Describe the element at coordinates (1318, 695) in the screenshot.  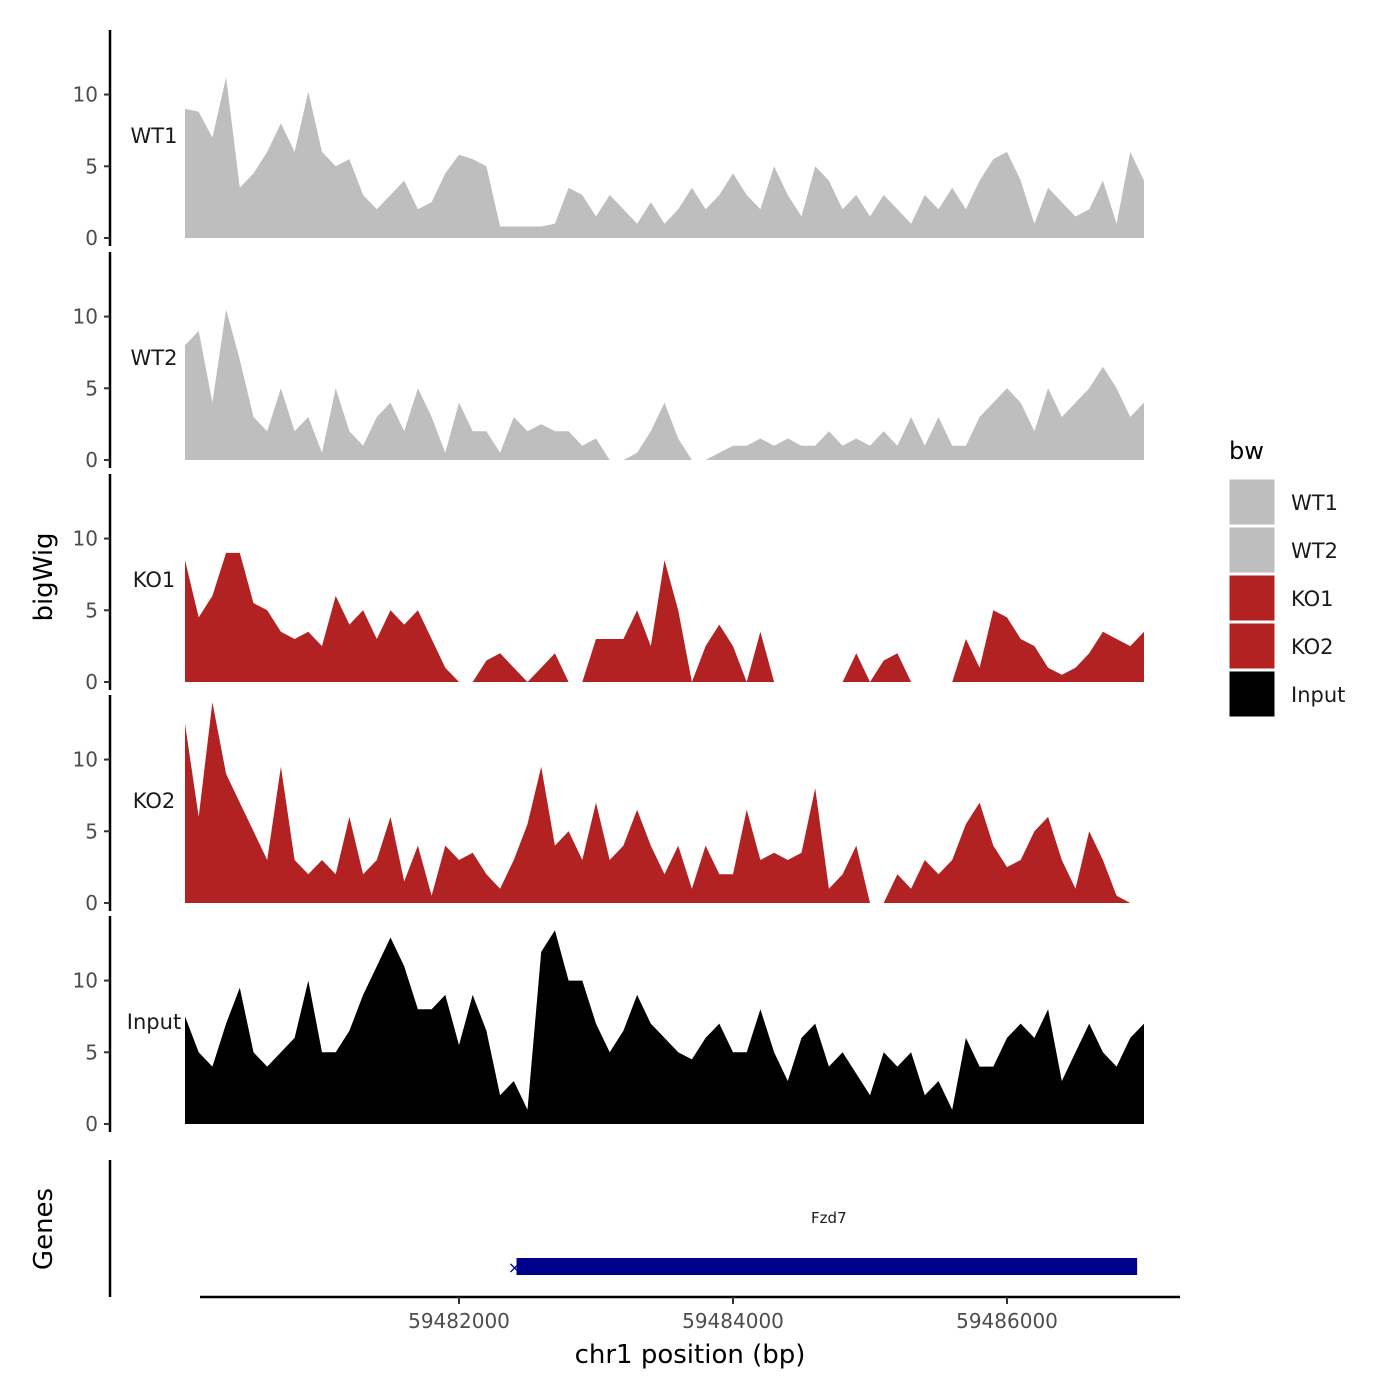
I see `legend-label-input: Input` at that location.